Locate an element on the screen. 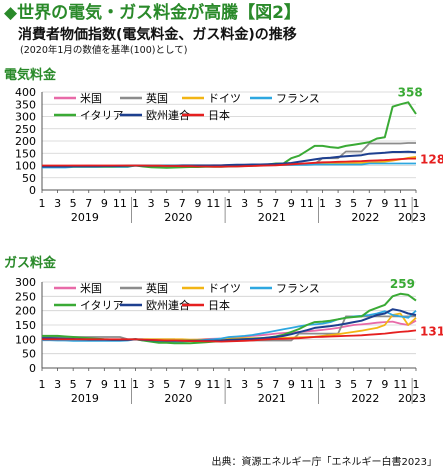 The width and height of the screenshot is (443, 472). annotation-label: 128 is located at coordinates (431, 160).